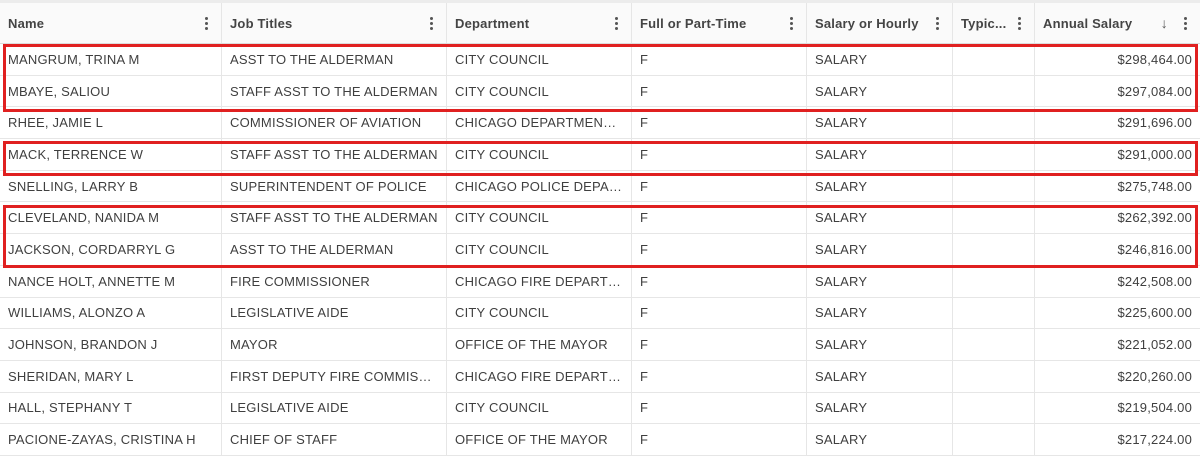  What do you see at coordinates (334, 186) in the screenshot?
I see `cell-job-title: SUPERINTENDENT OF POLICE` at bounding box center [334, 186].